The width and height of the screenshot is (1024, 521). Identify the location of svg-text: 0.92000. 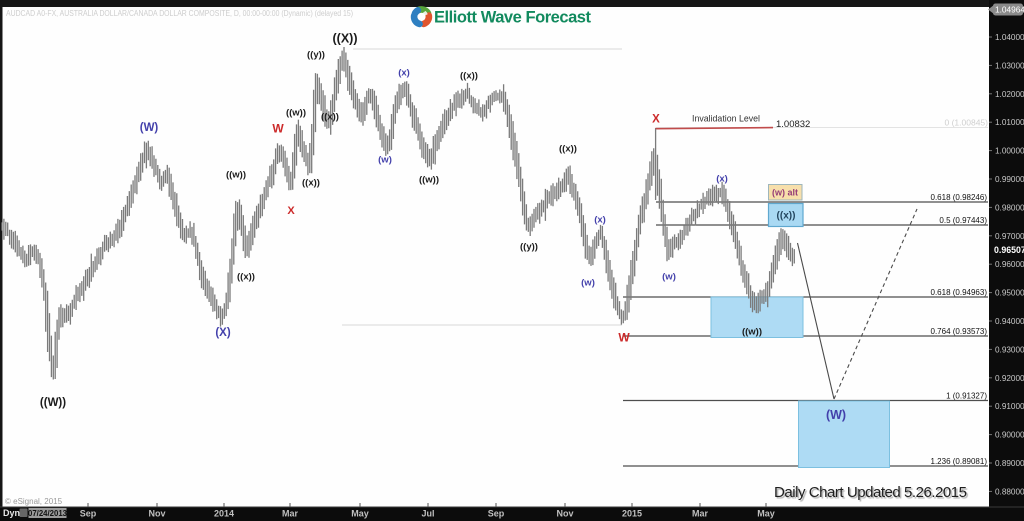
(1009, 378).